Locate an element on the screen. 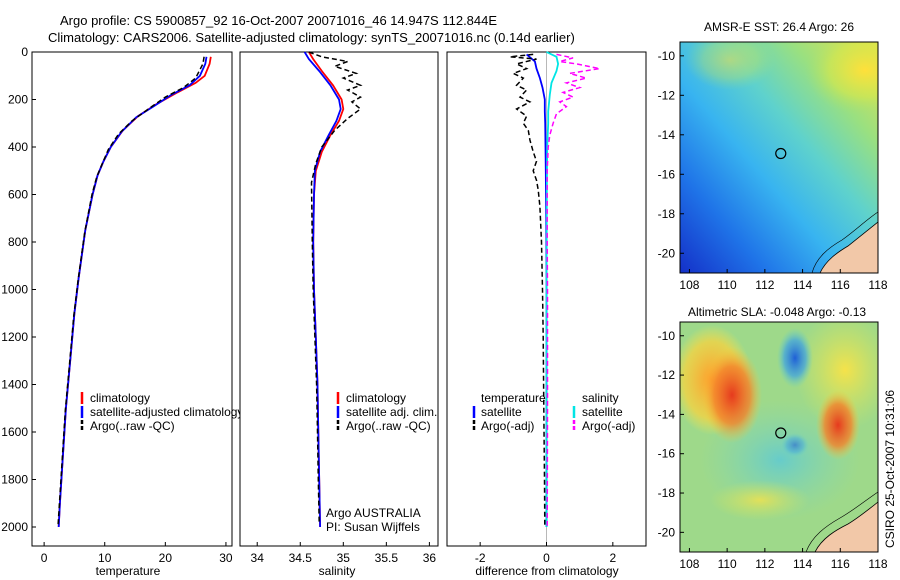 The height and width of the screenshot is (580, 900). difference-xtick-label: 2 is located at coordinates (612, 558).